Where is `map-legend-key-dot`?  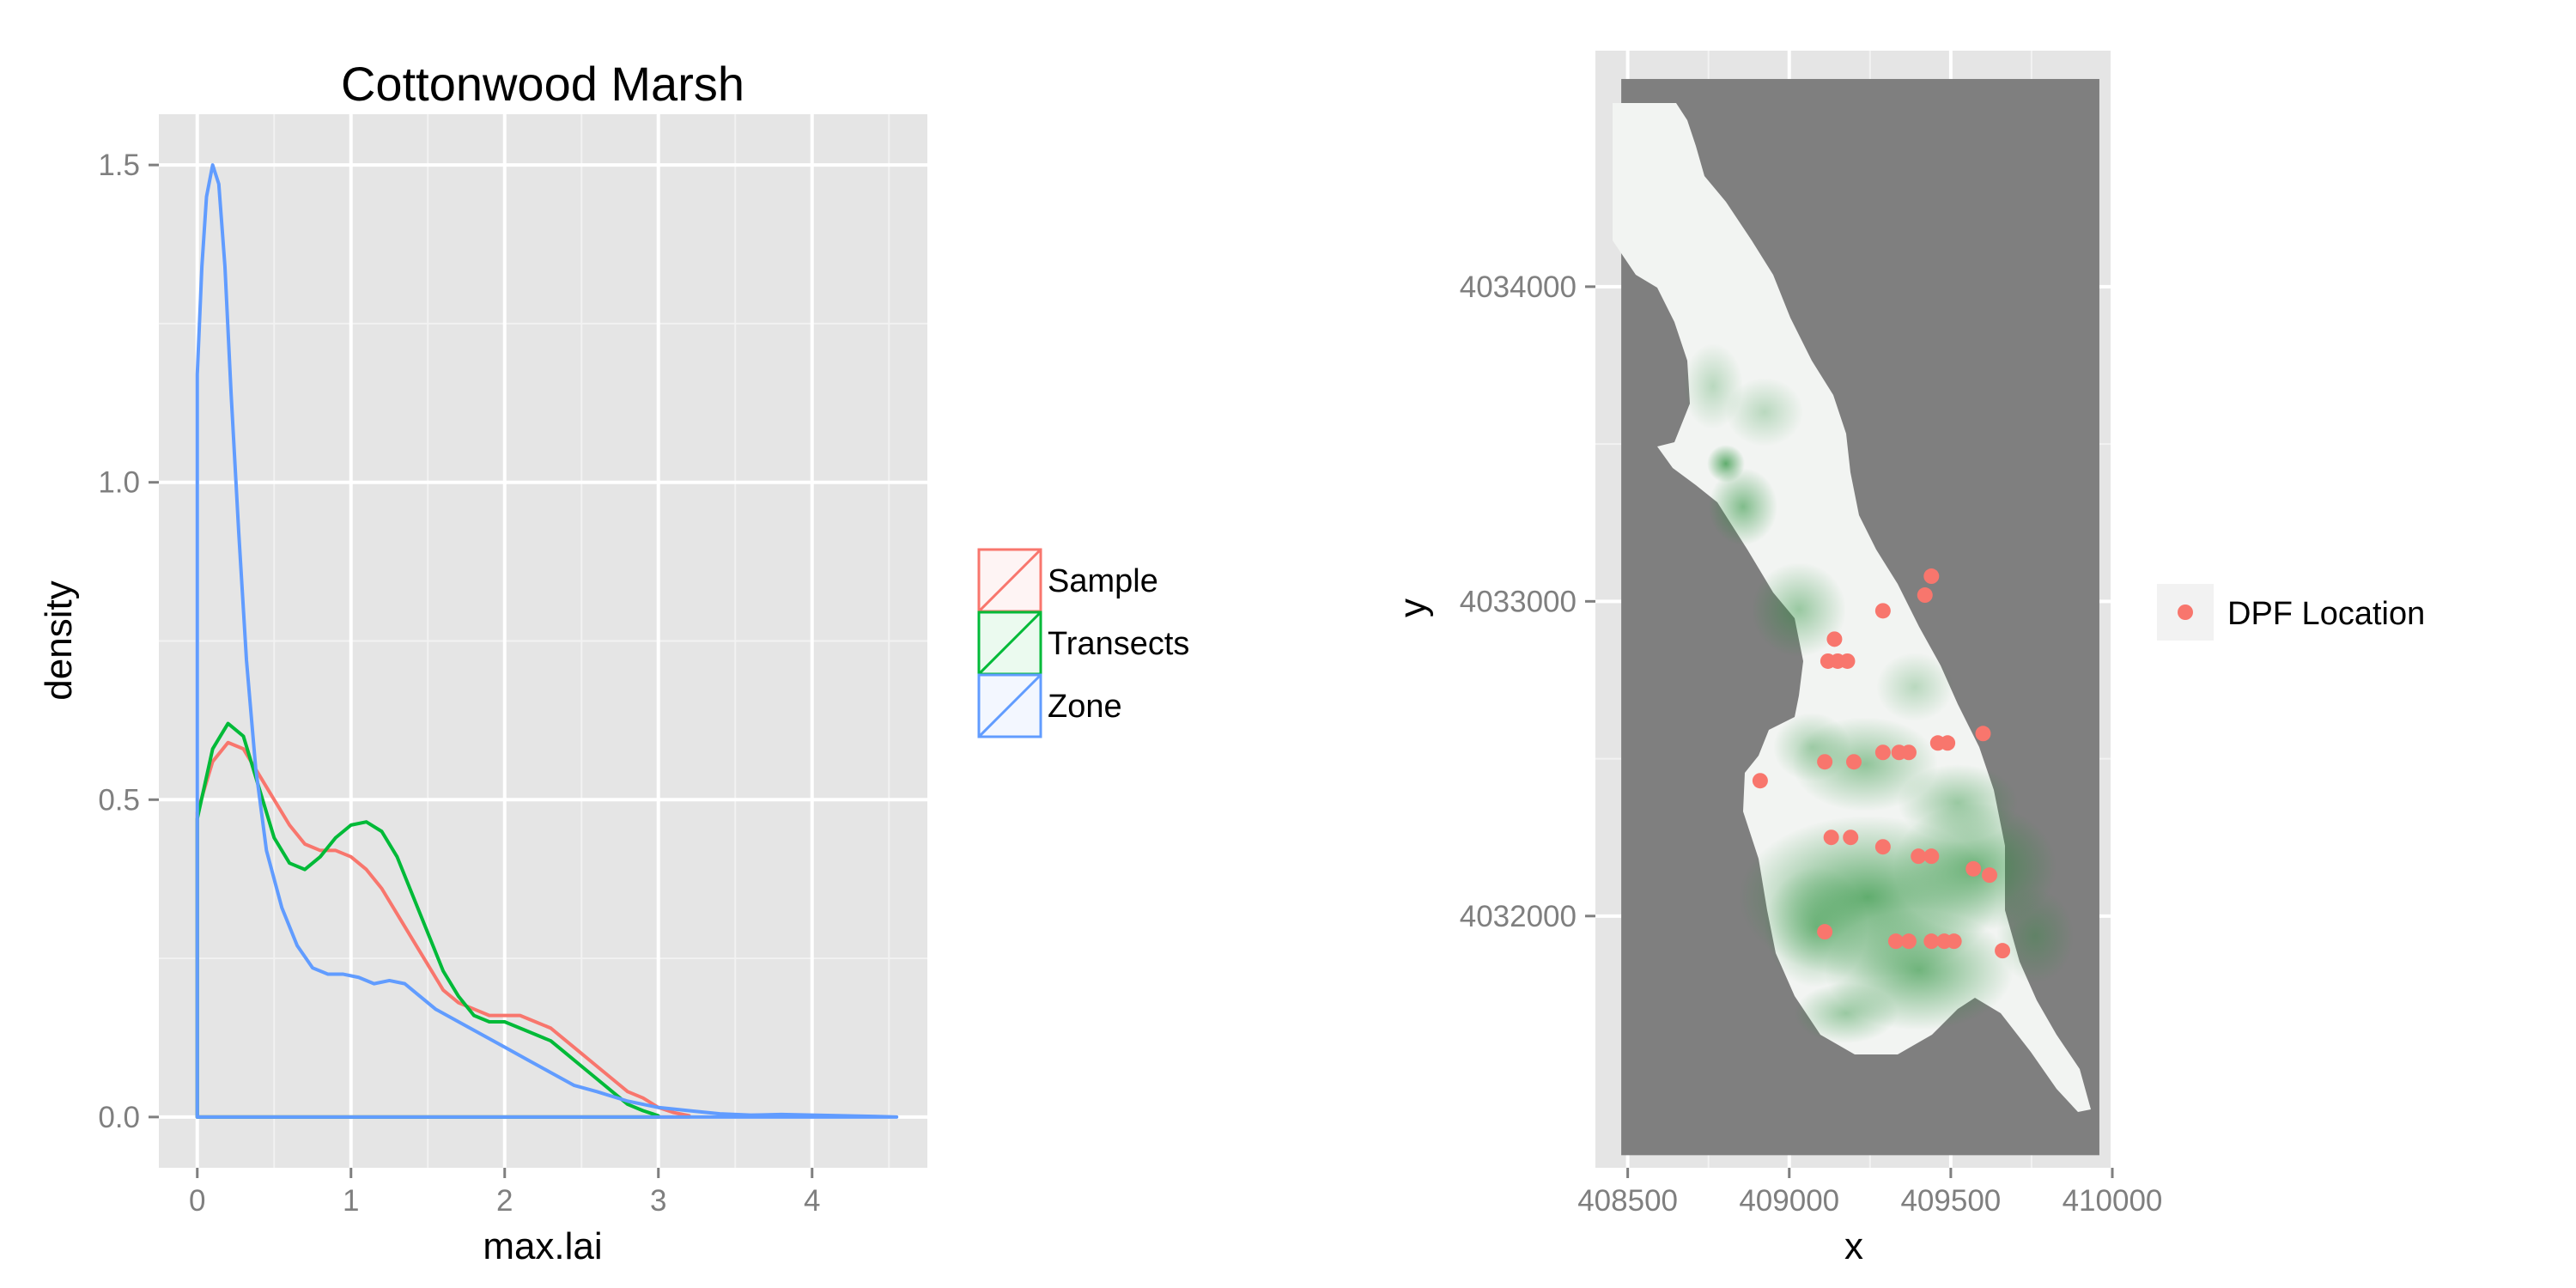
map-legend-key-dot is located at coordinates (2185, 612).